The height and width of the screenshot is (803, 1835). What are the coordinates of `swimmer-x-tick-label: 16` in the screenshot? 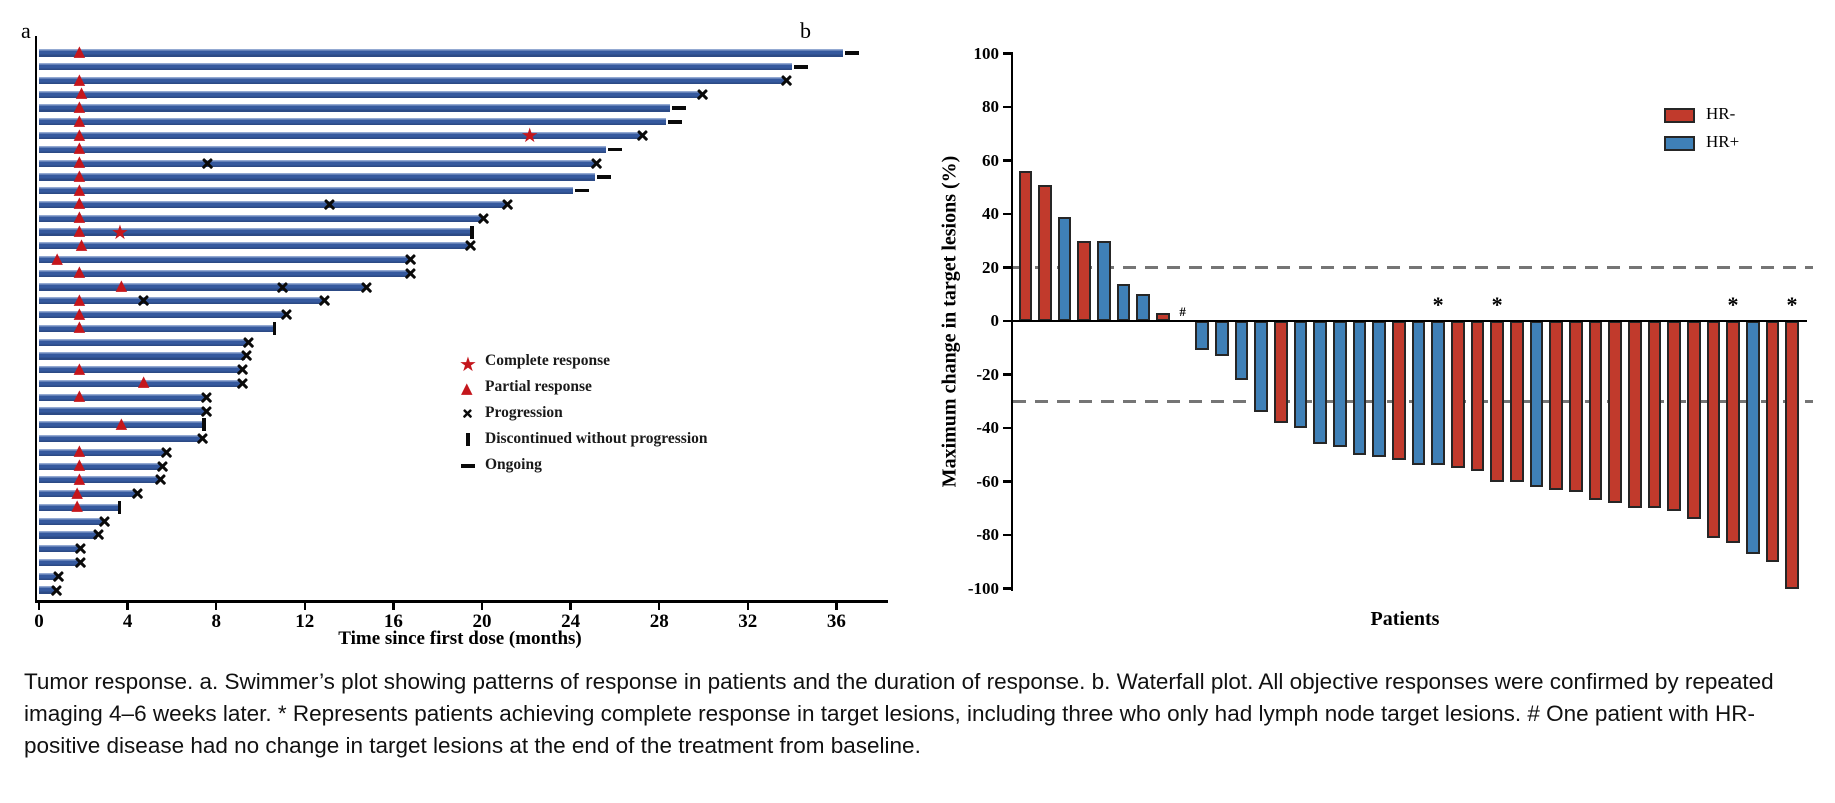 It's located at (393, 621).